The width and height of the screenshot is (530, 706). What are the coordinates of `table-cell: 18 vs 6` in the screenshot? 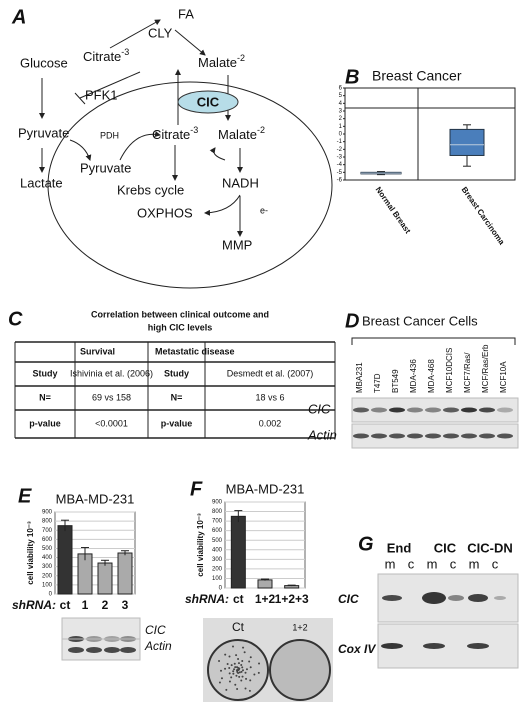 It's located at (269, 397).